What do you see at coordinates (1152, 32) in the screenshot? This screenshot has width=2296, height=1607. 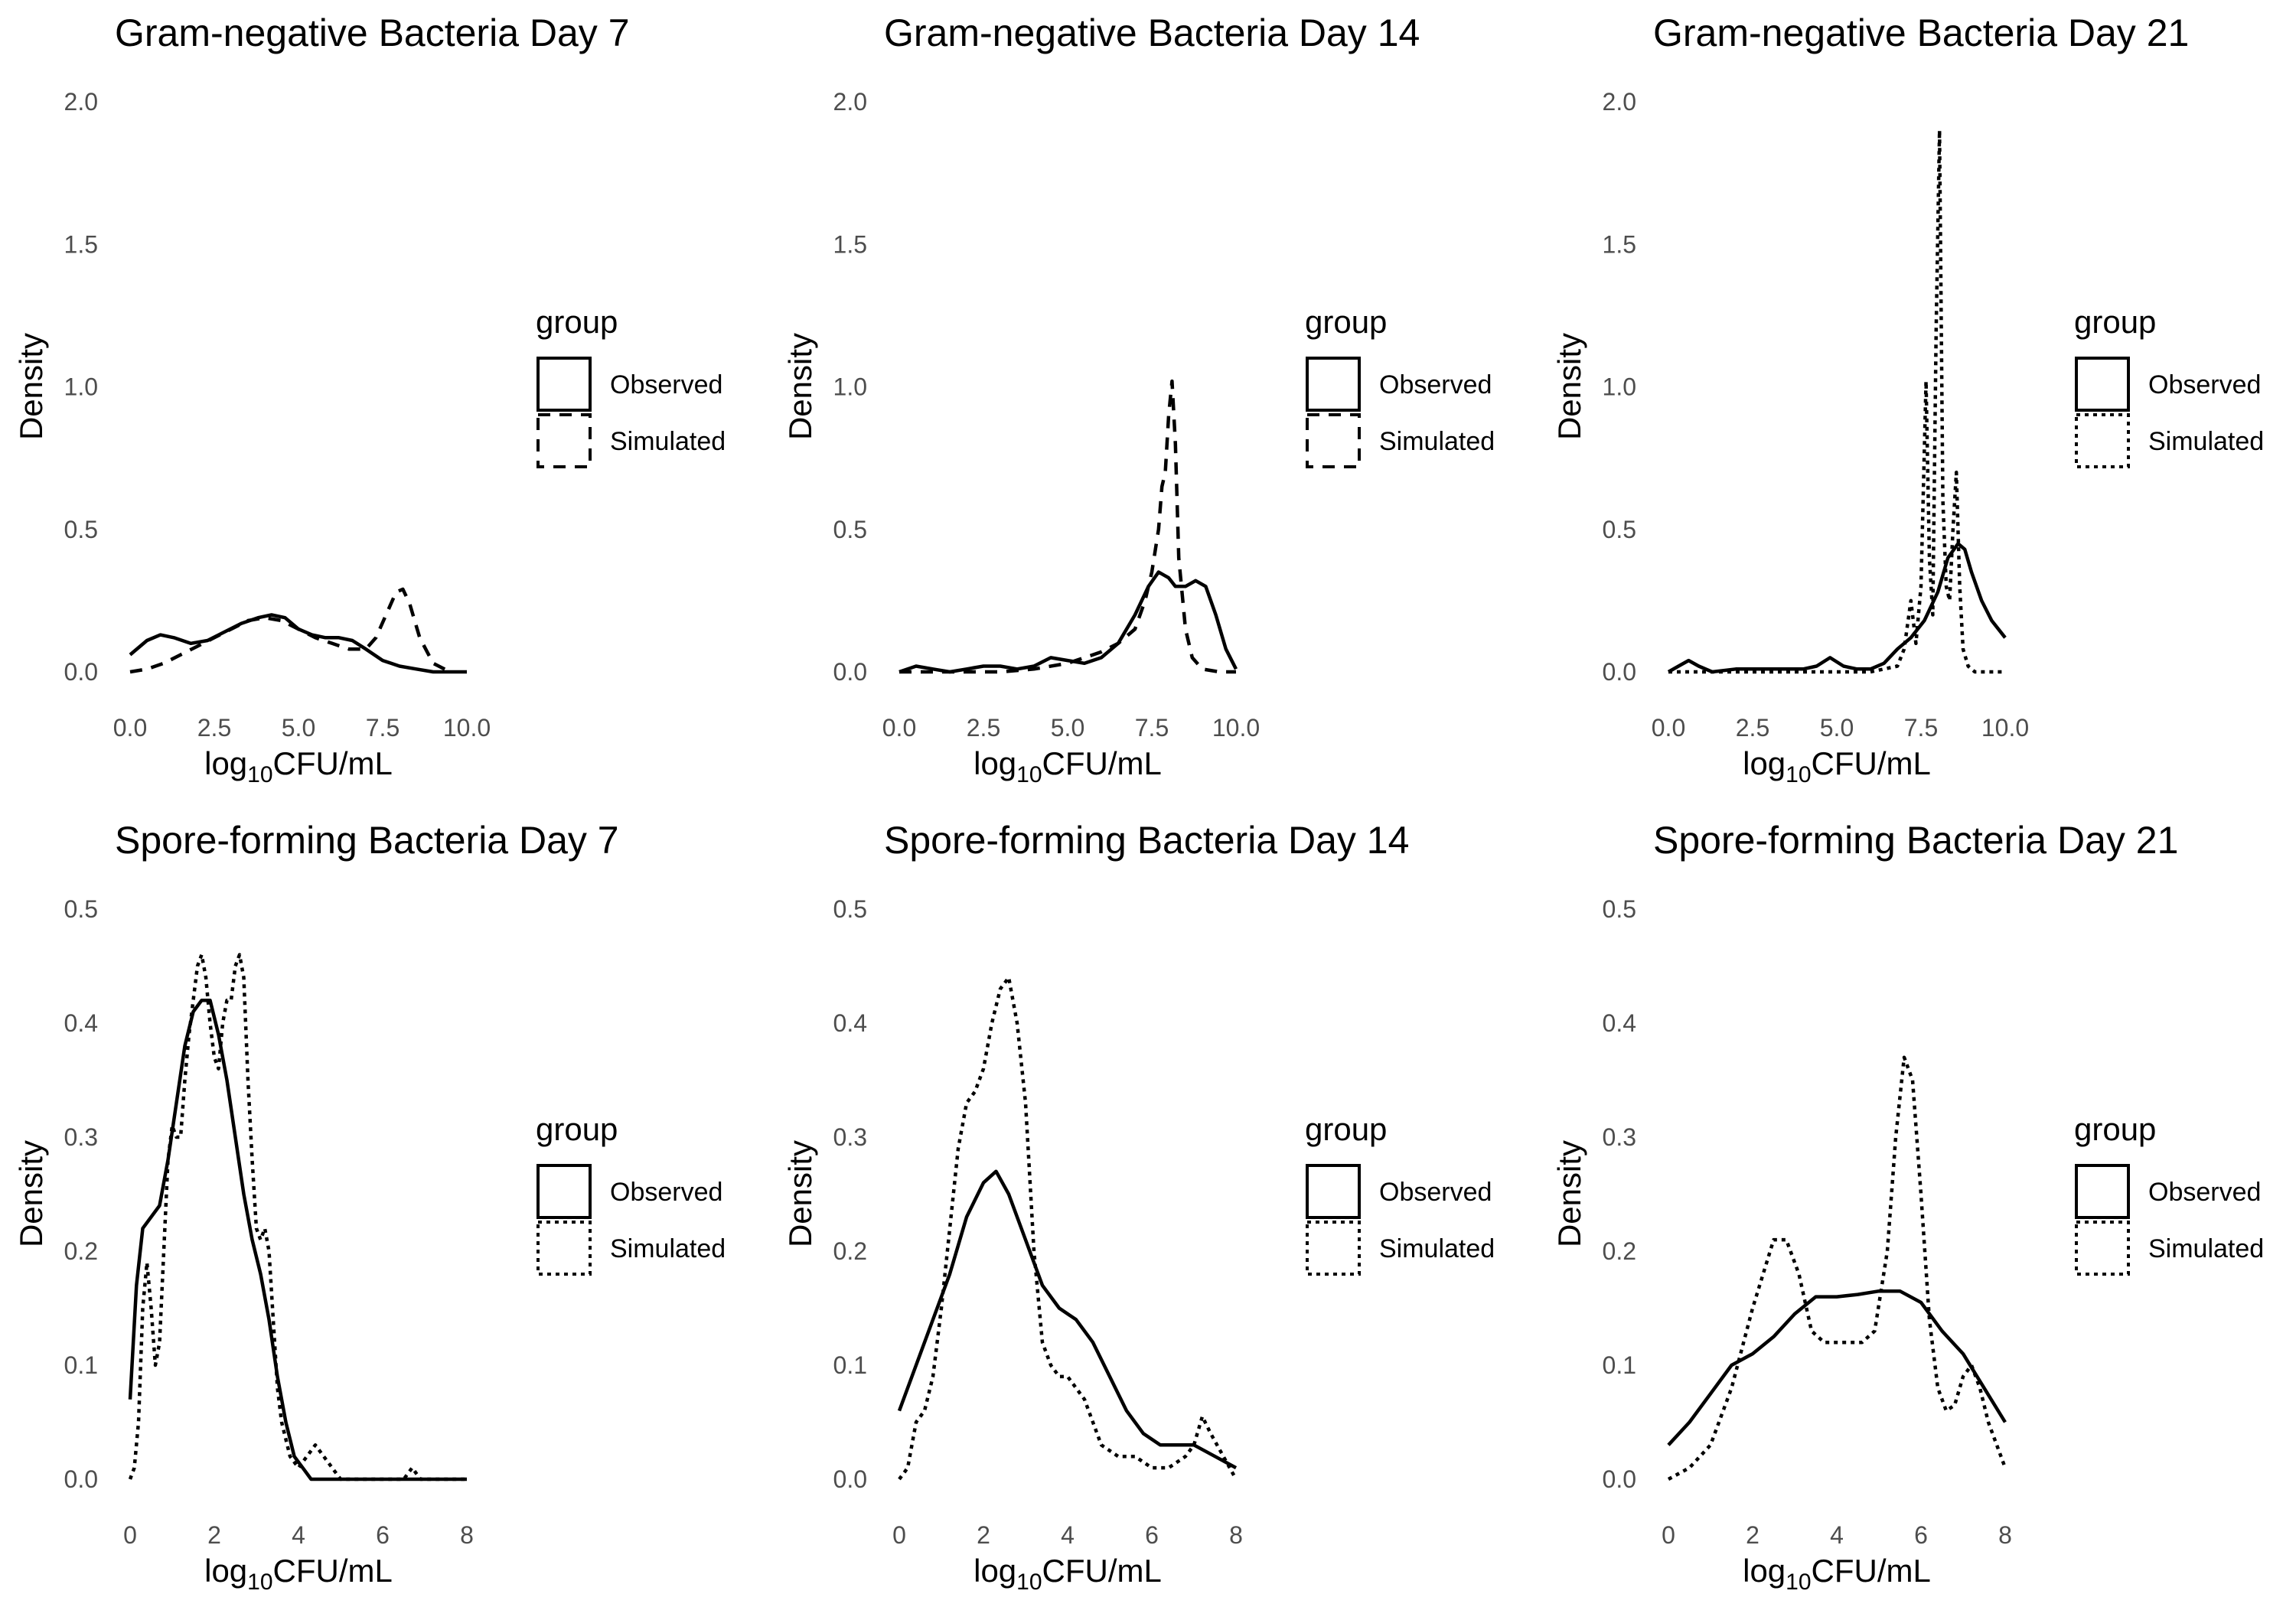 I see `chart-title: Gram-negative Bacteria Day 14` at bounding box center [1152, 32].